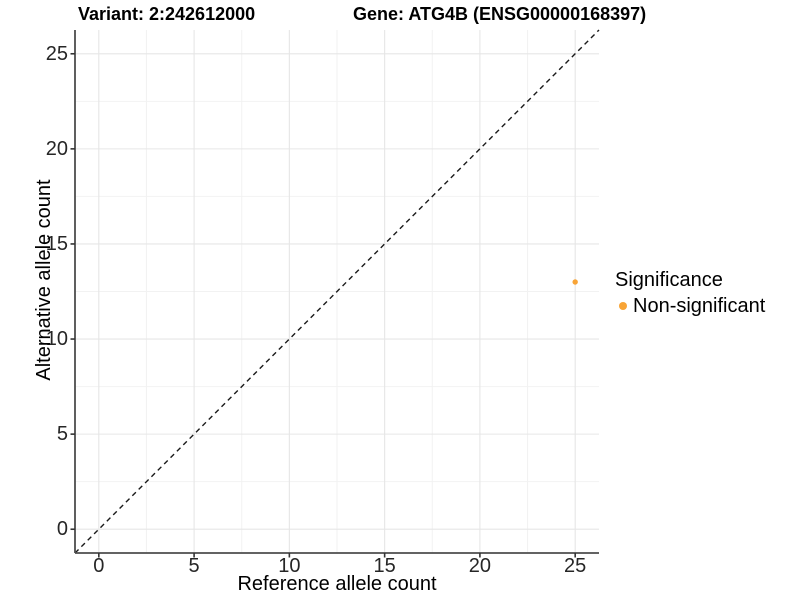 This screenshot has width=800, height=600. What do you see at coordinates (623, 306) in the screenshot?
I see `non-significant-point-icon` at bounding box center [623, 306].